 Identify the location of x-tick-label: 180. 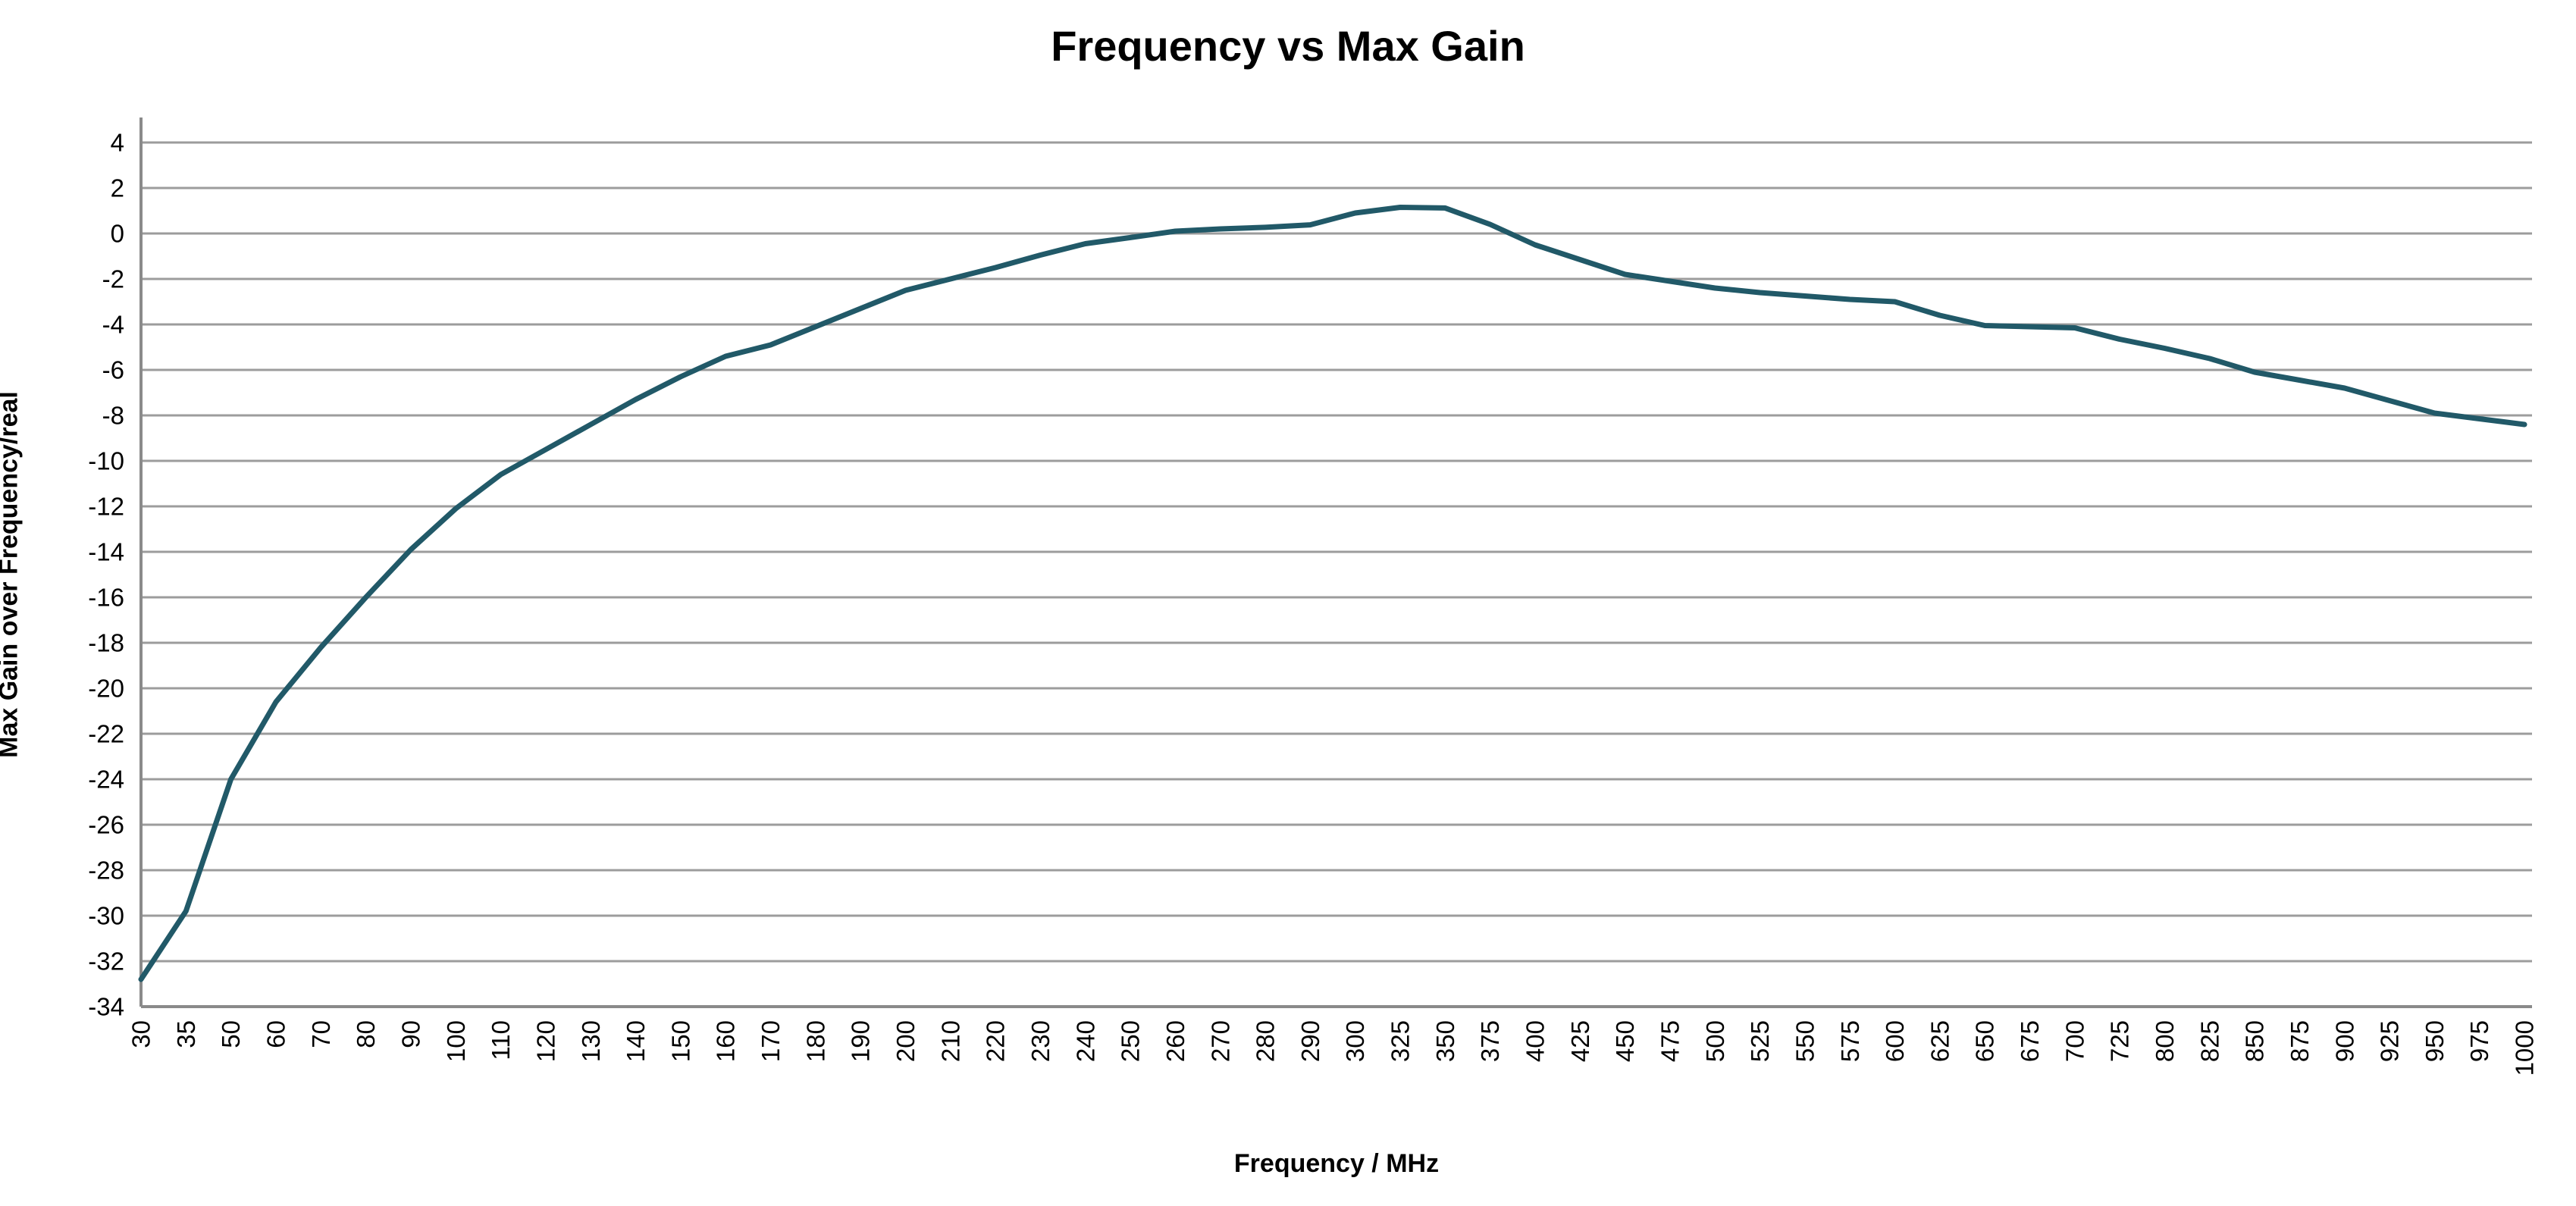
(815, 1041).